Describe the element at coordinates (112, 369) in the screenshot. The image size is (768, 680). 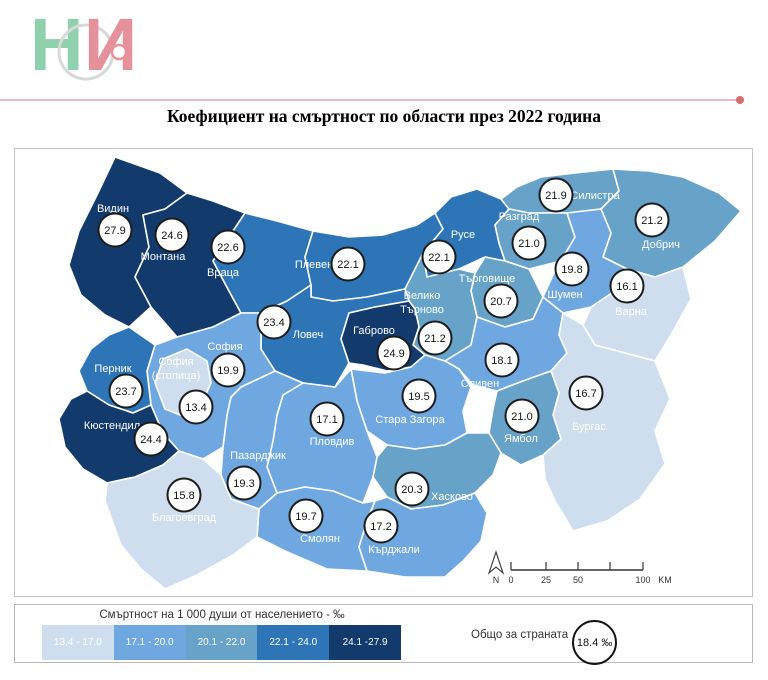
I see `region-label-pernik: Перник` at that location.